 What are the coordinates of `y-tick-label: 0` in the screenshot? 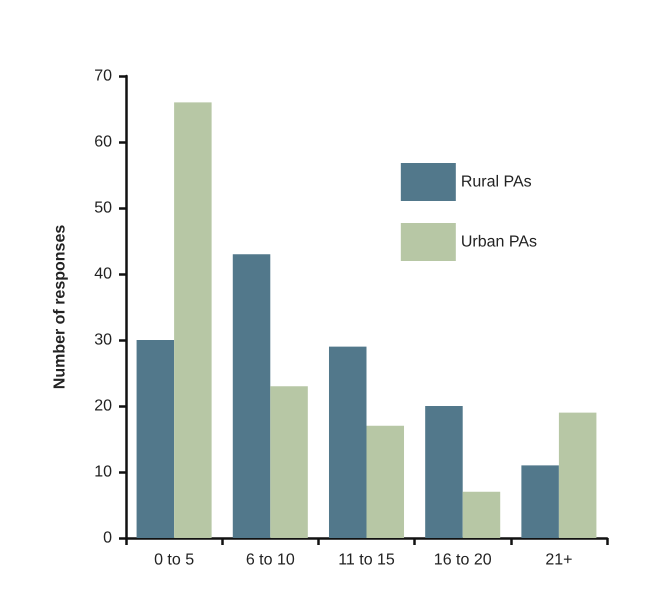 It's located at (107, 538).